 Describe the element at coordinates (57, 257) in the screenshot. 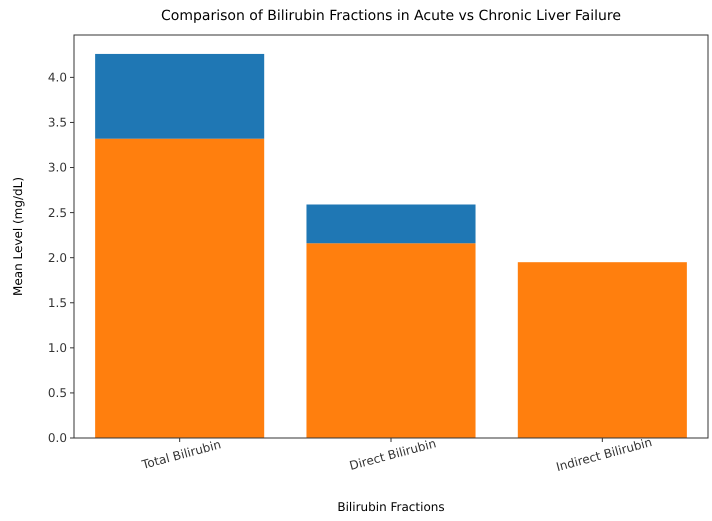

I see `y-tick-label: 2.0` at that location.